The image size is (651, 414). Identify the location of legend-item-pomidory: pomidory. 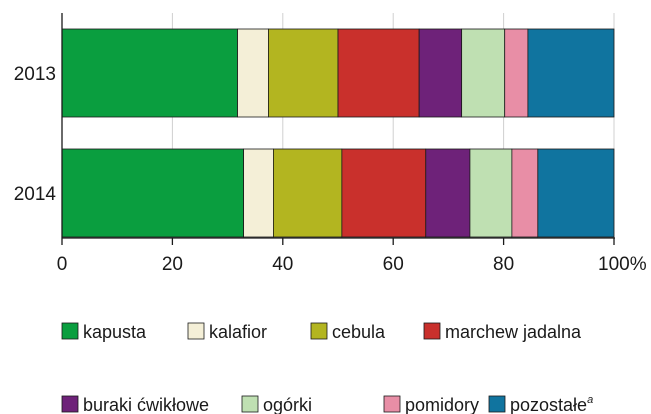
(431, 404).